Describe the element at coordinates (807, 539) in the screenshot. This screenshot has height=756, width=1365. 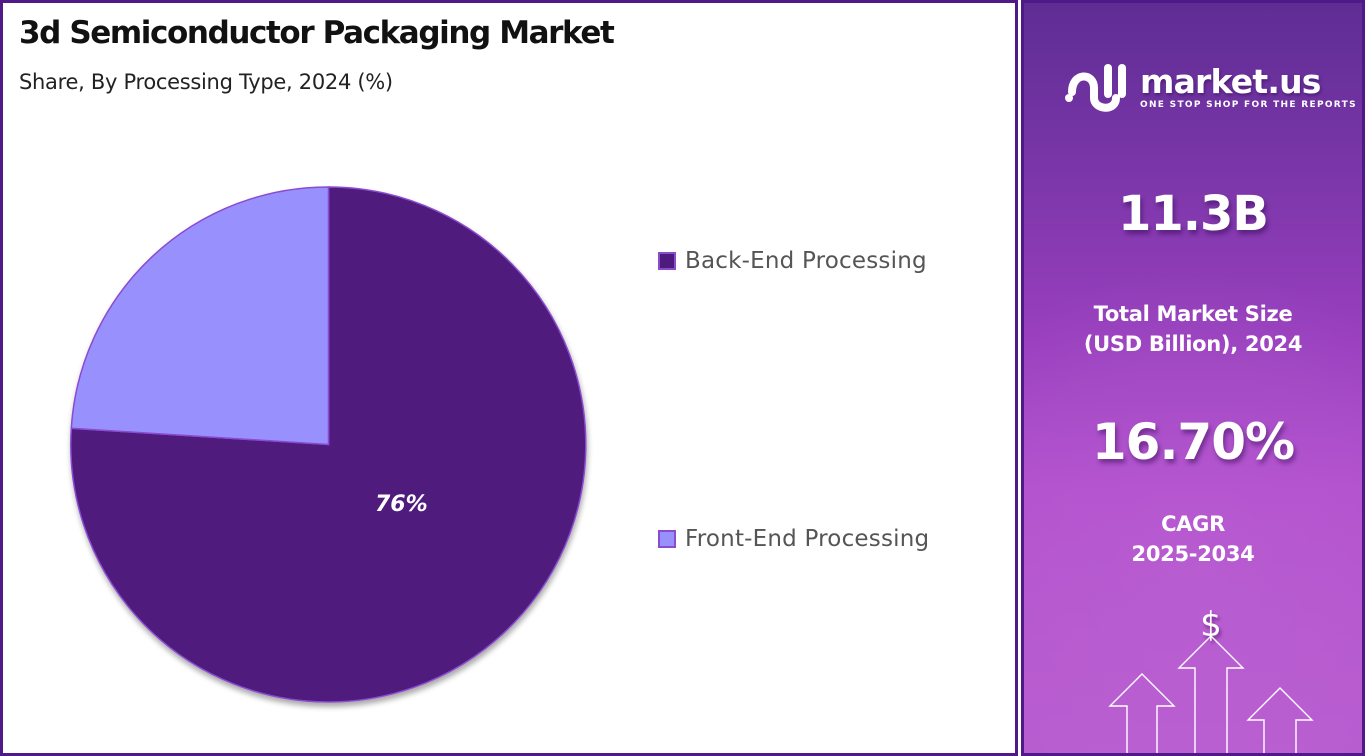
I see `legend-label: Front-End Processing` at that location.